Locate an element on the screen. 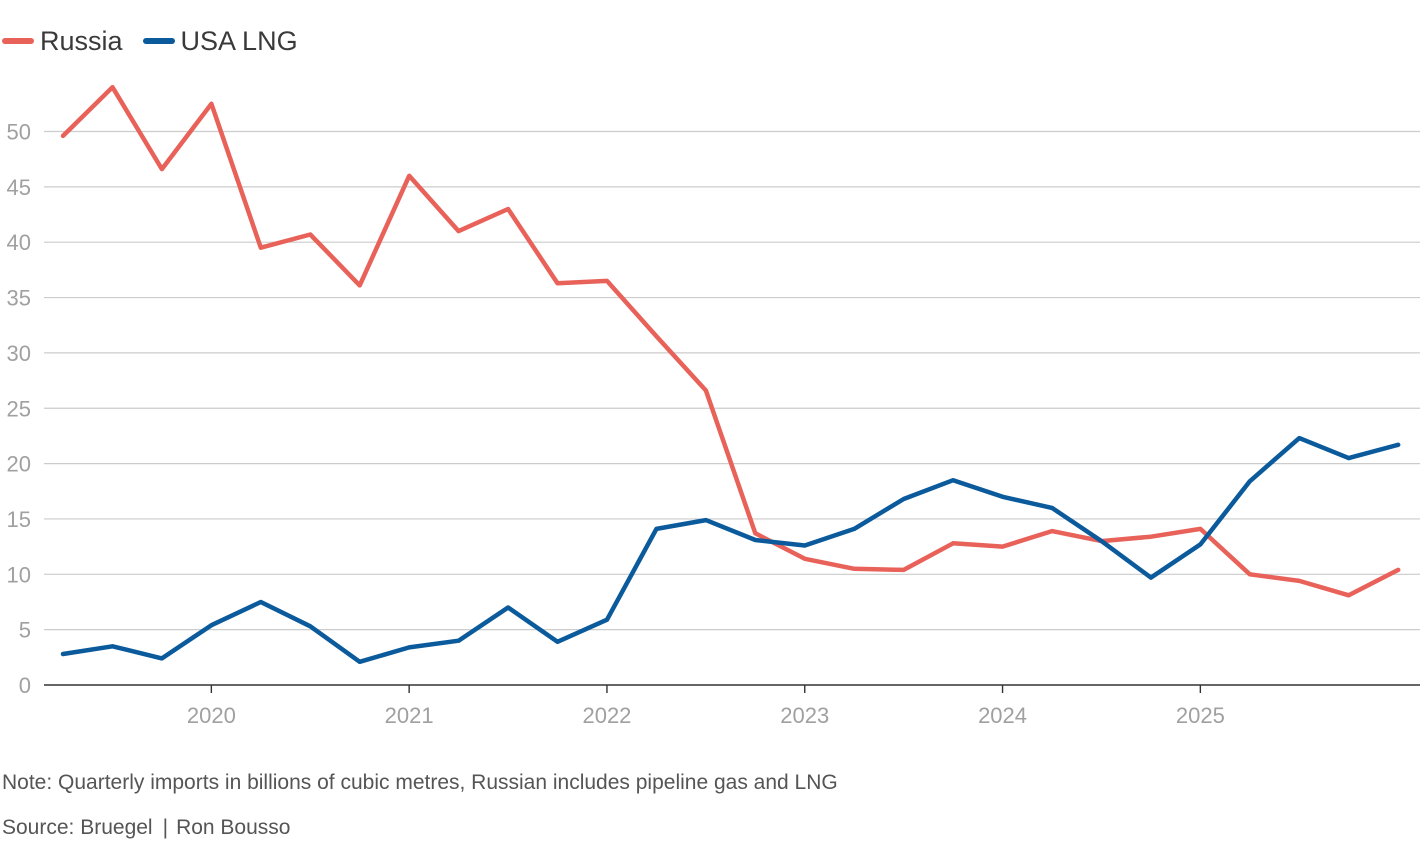 This screenshot has height=845, width=1420. legend-label-usa-lng: USA LNG is located at coordinates (239, 40).